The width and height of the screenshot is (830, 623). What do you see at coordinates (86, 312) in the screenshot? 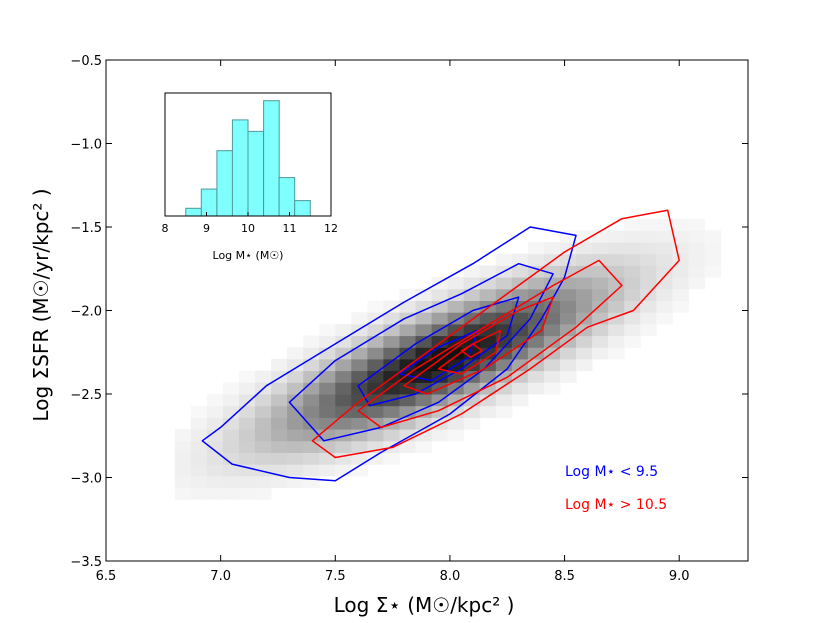
I see `y-tick-label: −2.0` at bounding box center [86, 312].